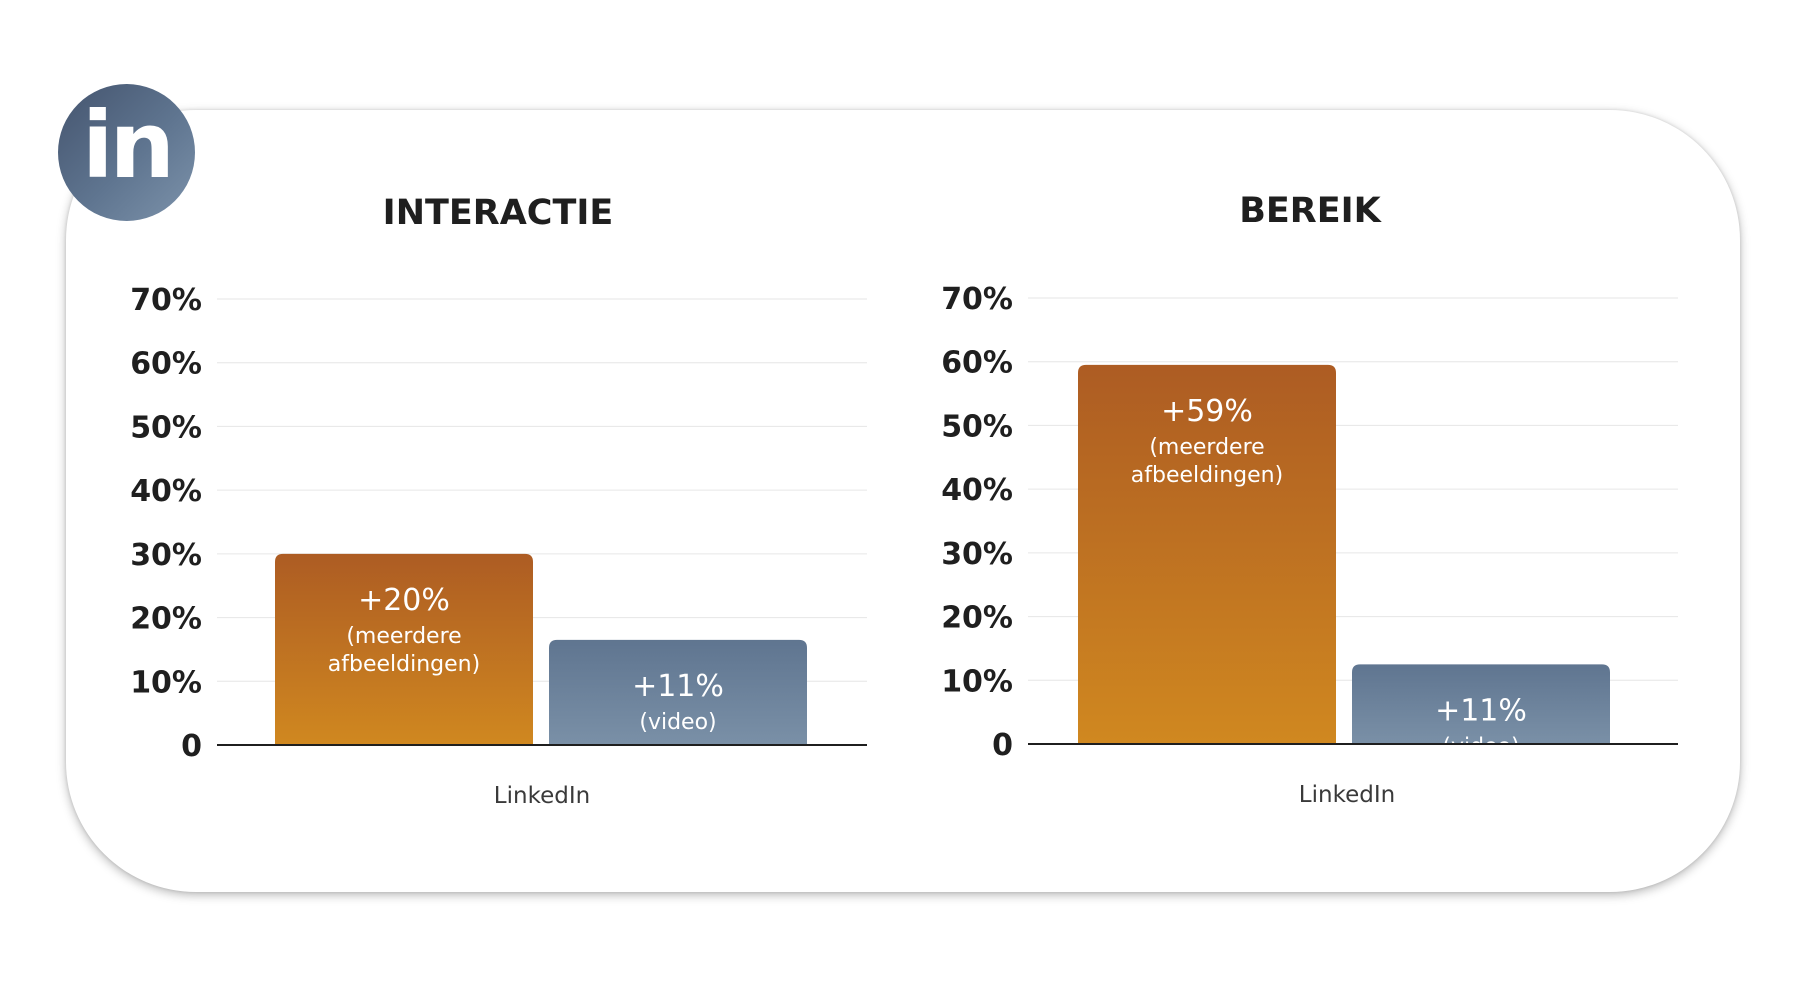  What do you see at coordinates (1310, 211) in the screenshot?
I see `chart-title: BEREIK` at bounding box center [1310, 211].